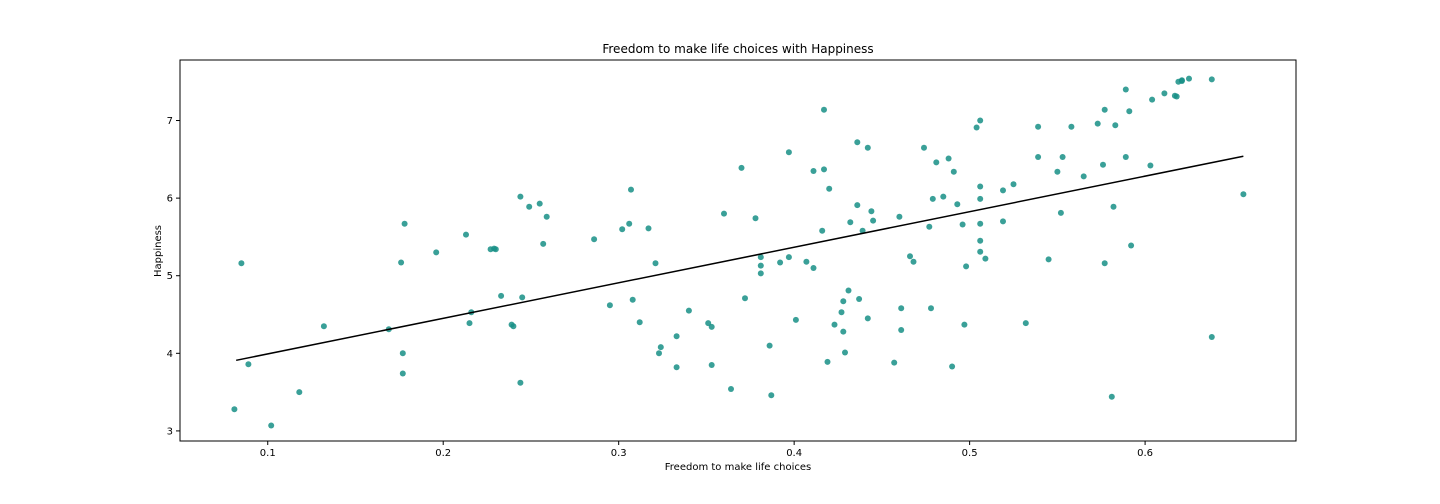 The image size is (1440, 504). I want to click on y-tick-label: 4, so click(170, 354).